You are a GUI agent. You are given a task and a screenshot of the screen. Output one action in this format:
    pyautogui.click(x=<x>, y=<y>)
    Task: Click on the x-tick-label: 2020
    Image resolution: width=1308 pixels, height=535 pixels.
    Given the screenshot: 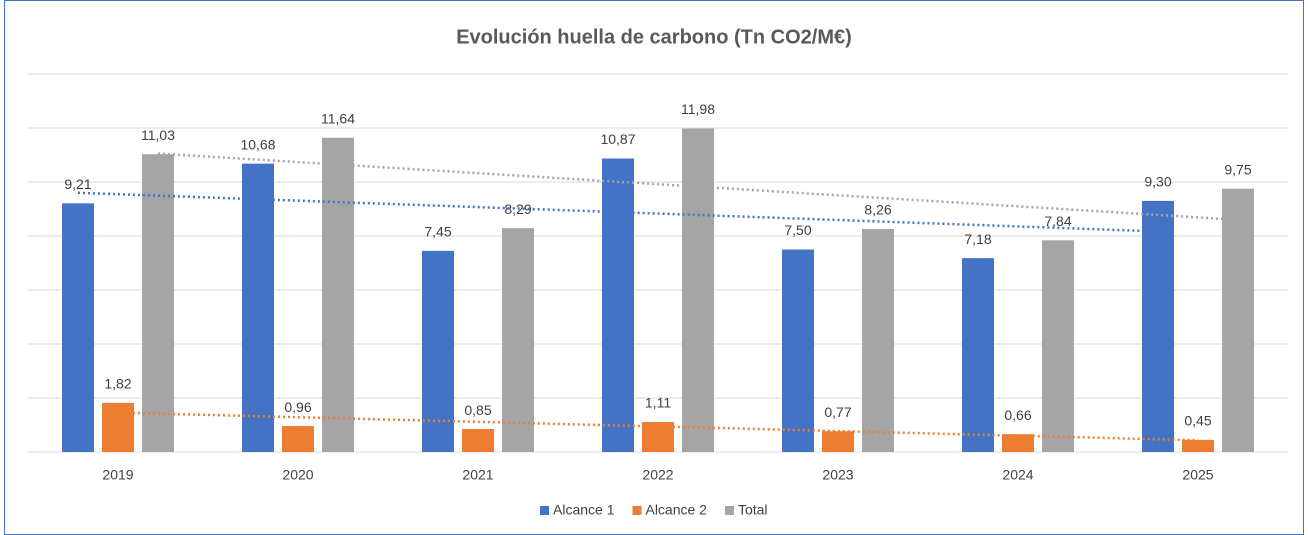 What is the action you would take?
    pyautogui.click(x=297, y=475)
    